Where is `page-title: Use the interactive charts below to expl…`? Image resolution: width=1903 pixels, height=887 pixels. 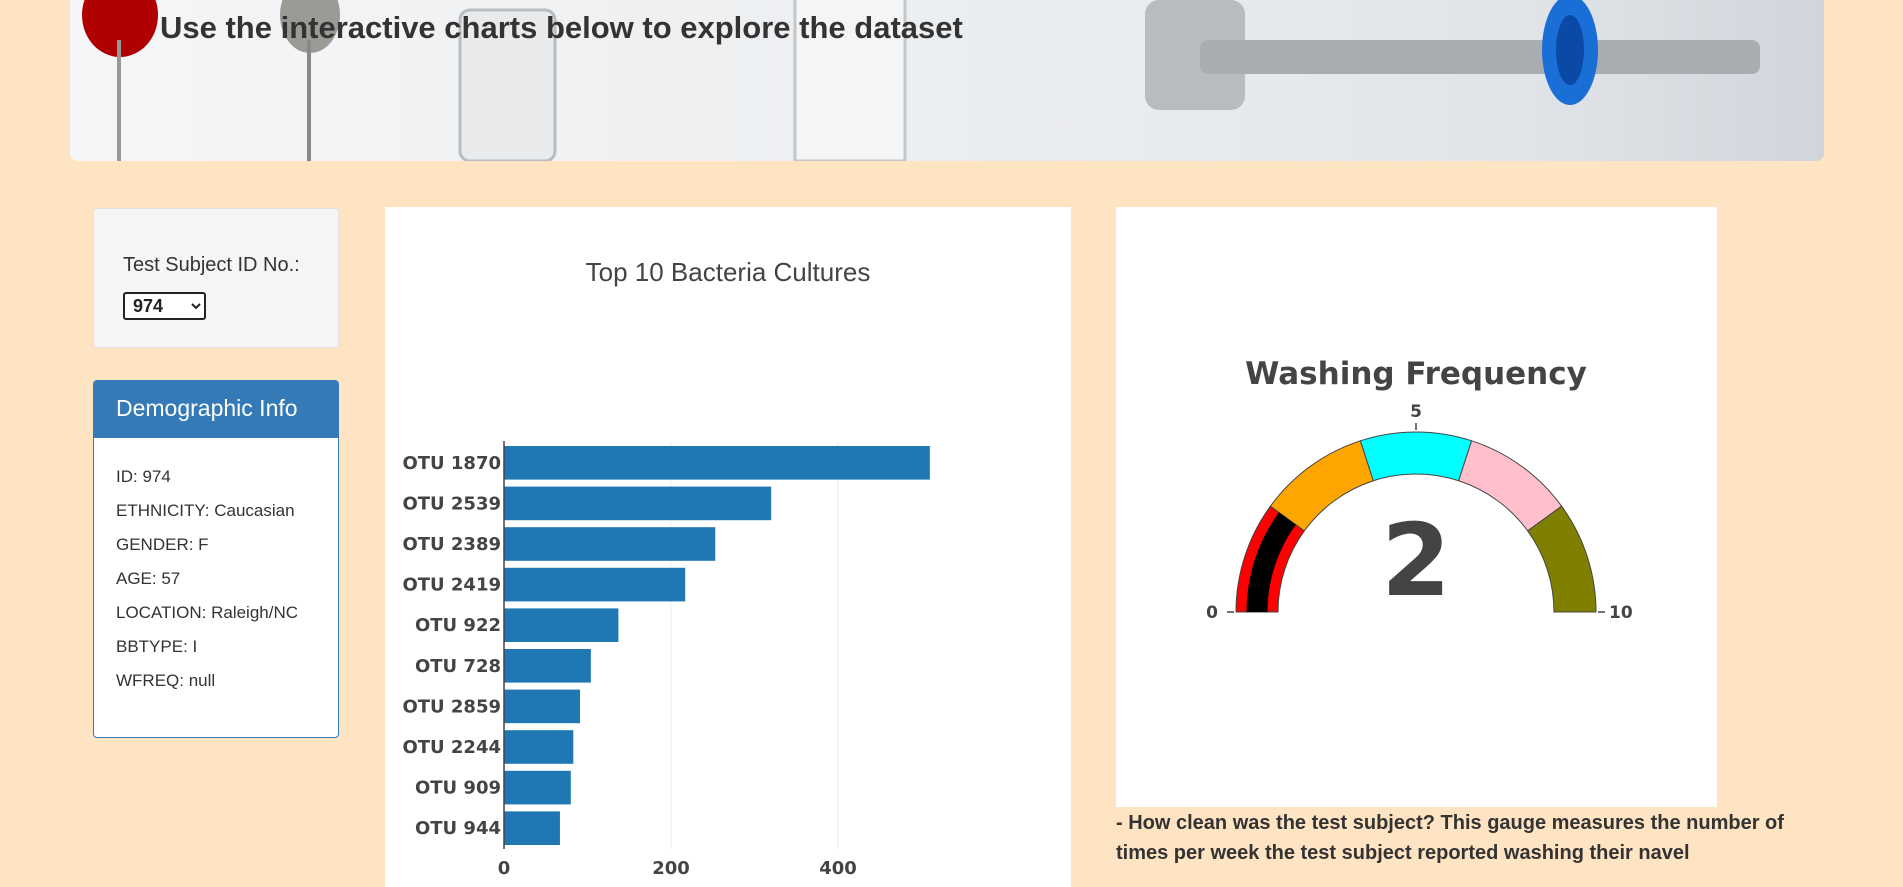 page-title: Use the interactive charts below to expl… is located at coordinates (561, 27).